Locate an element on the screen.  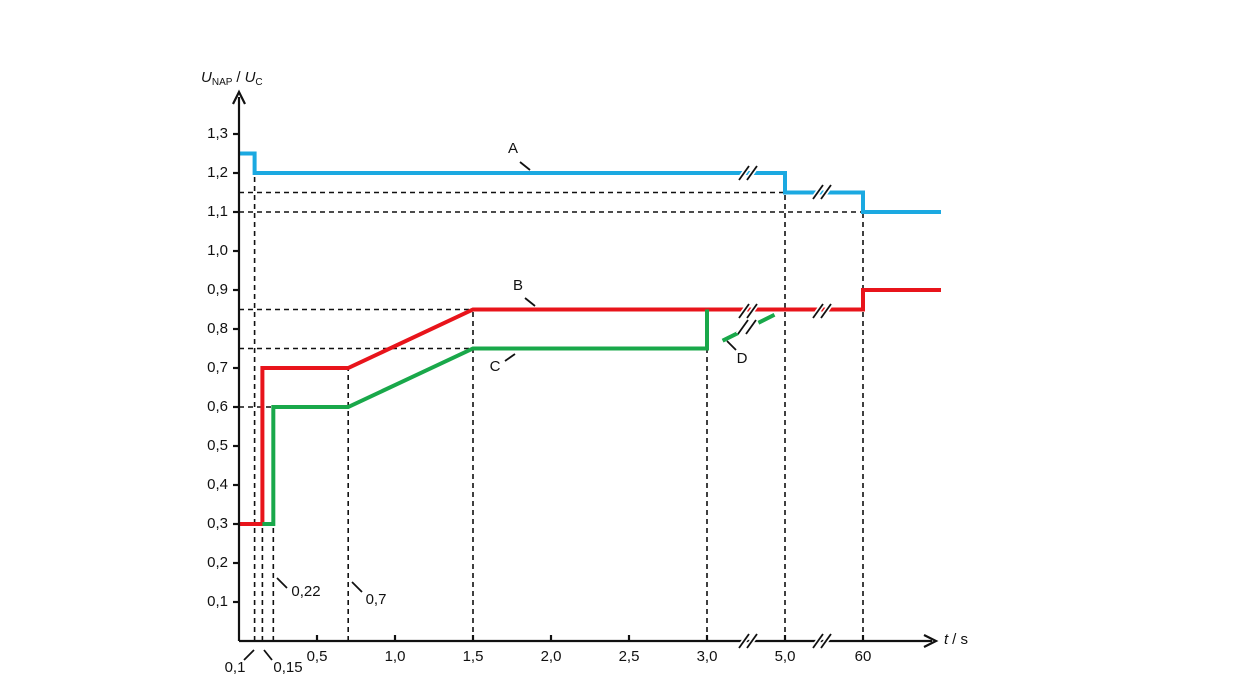
x-axis-label: t / s is located at coordinates (956, 639).